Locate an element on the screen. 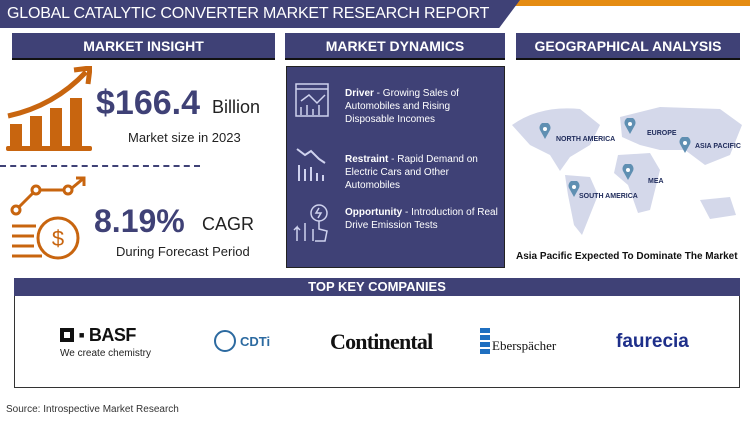  geographical-analysis-header: GEOGRAPHICAL ANALYSIS is located at coordinates (628, 46).